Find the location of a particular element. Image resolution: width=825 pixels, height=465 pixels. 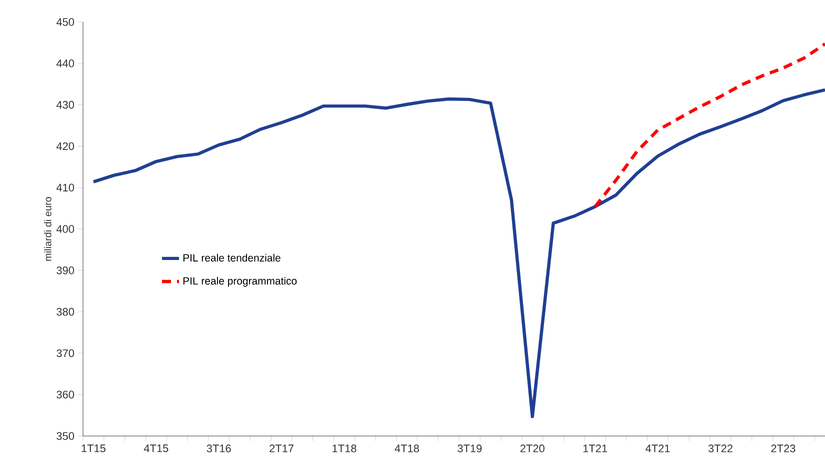

y-axis-title: miliardi di euro is located at coordinates (48, 229).